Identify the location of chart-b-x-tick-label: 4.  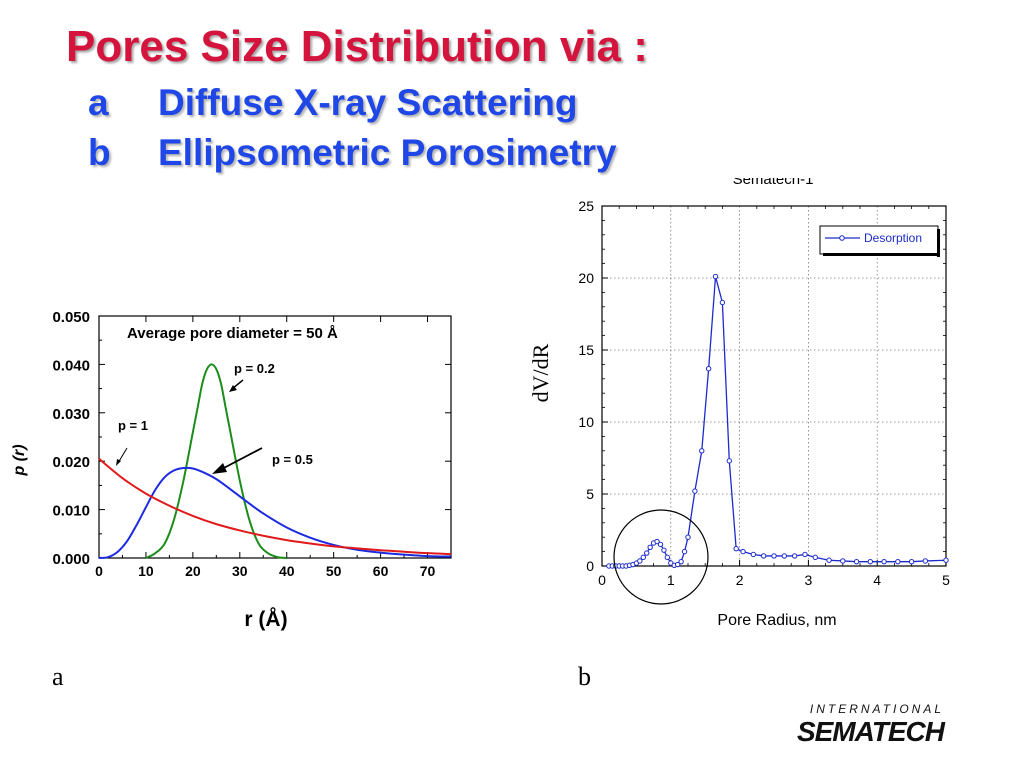
(877, 580).